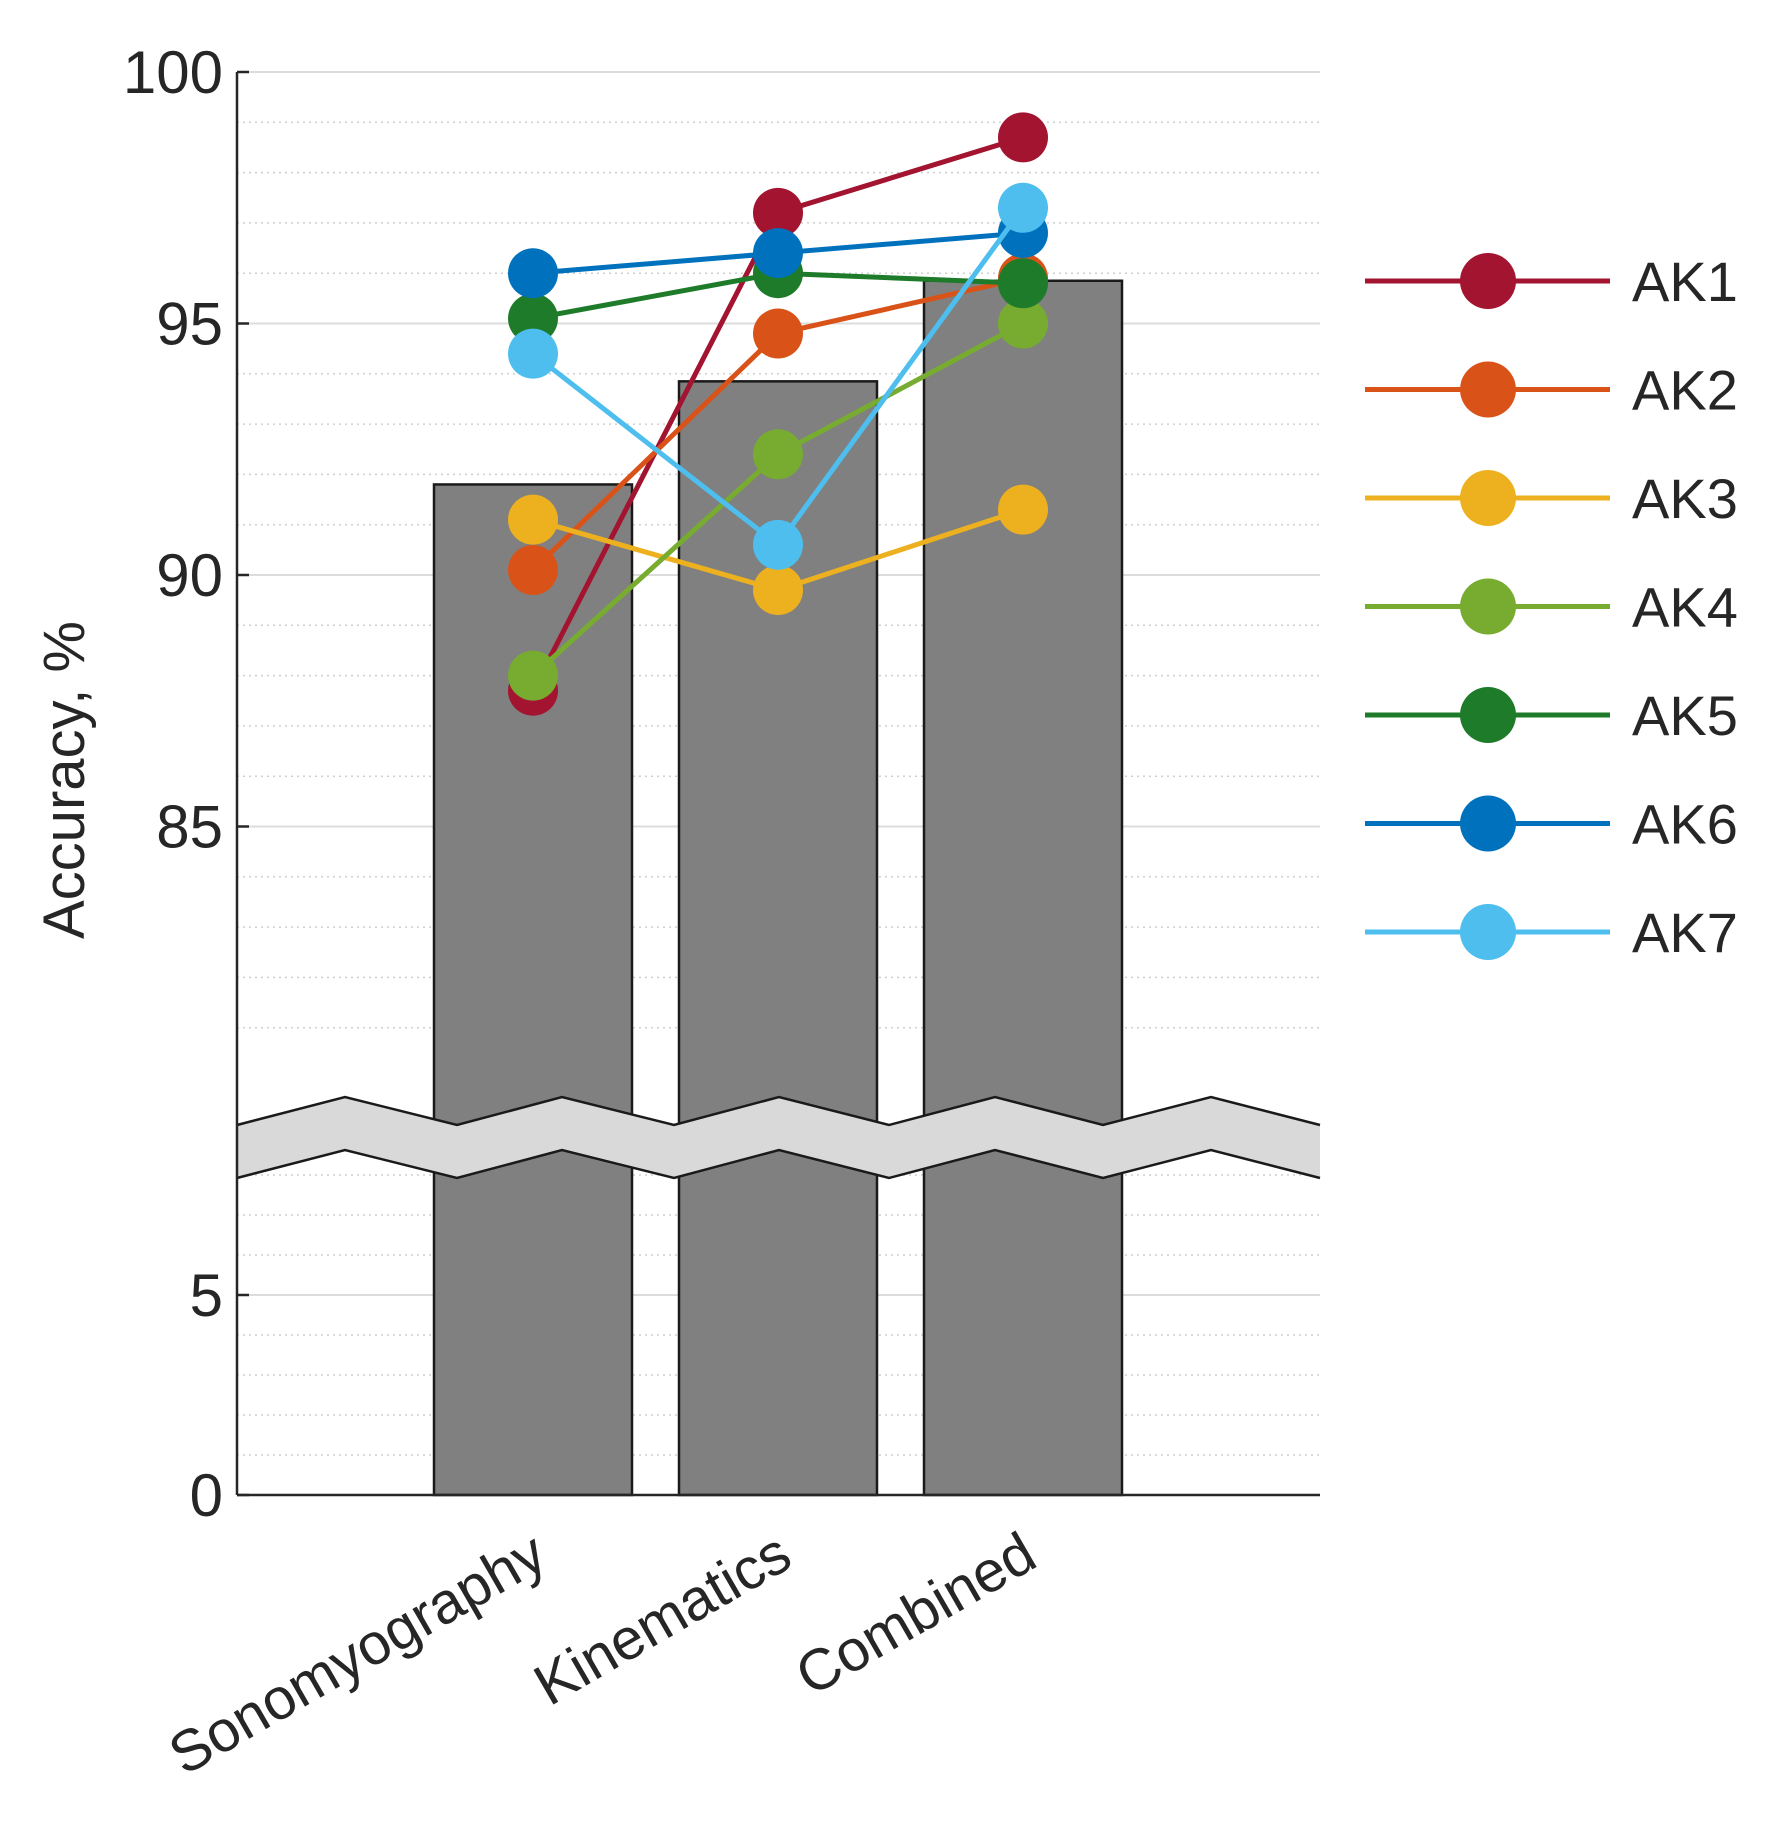 Image resolution: width=1787 pixels, height=1836 pixels. Describe the element at coordinates (778, 1164) in the screenshot. I see `axis-break-lower-edge` at that location.